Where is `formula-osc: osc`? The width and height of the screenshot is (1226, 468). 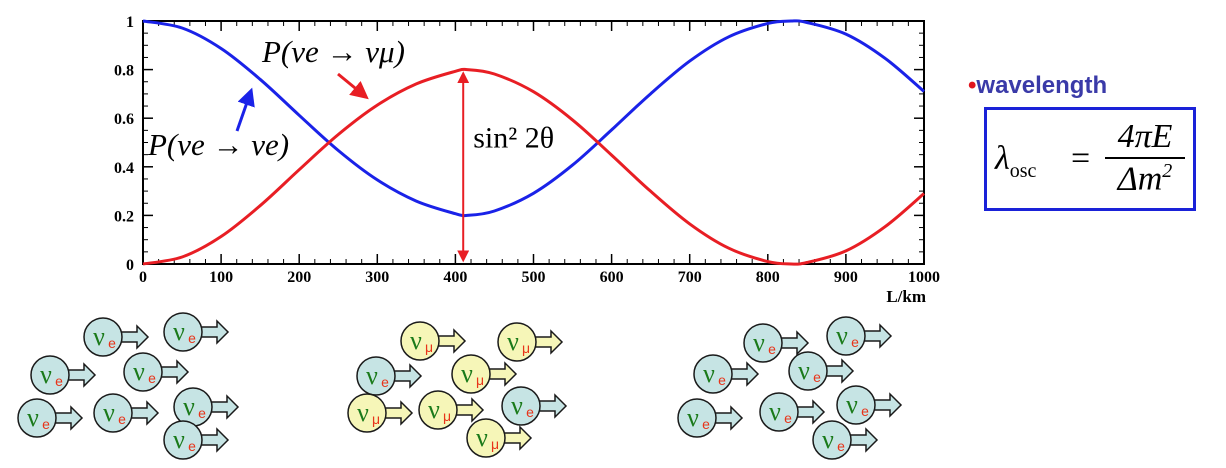 formula-osc: osc is located at coordinates (1023, 170).